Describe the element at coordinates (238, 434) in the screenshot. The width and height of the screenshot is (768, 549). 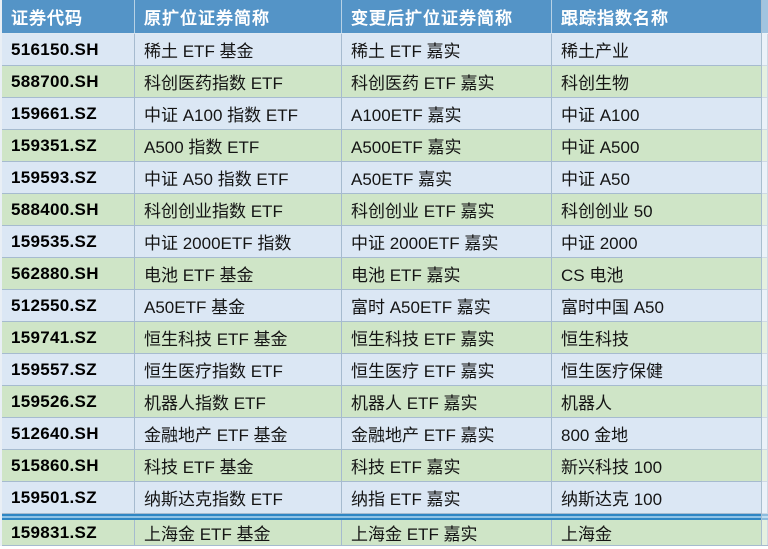
I see `cell-old-name: 金融地产 ETF 基金` at that location.